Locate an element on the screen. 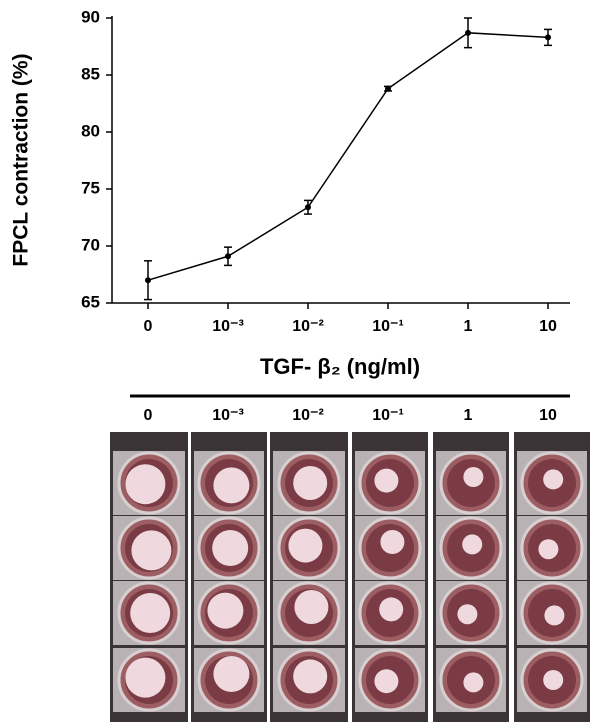 The width and height of the screenshot is (600, 722). x-tick-label: 10⁻² is located at coordinates (308, 326).